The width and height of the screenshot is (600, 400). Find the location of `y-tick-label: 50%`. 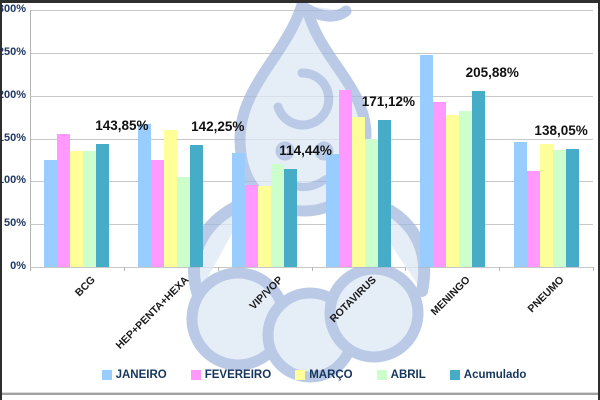

y-tick-label: 50% is located at coordinates (14, 223).